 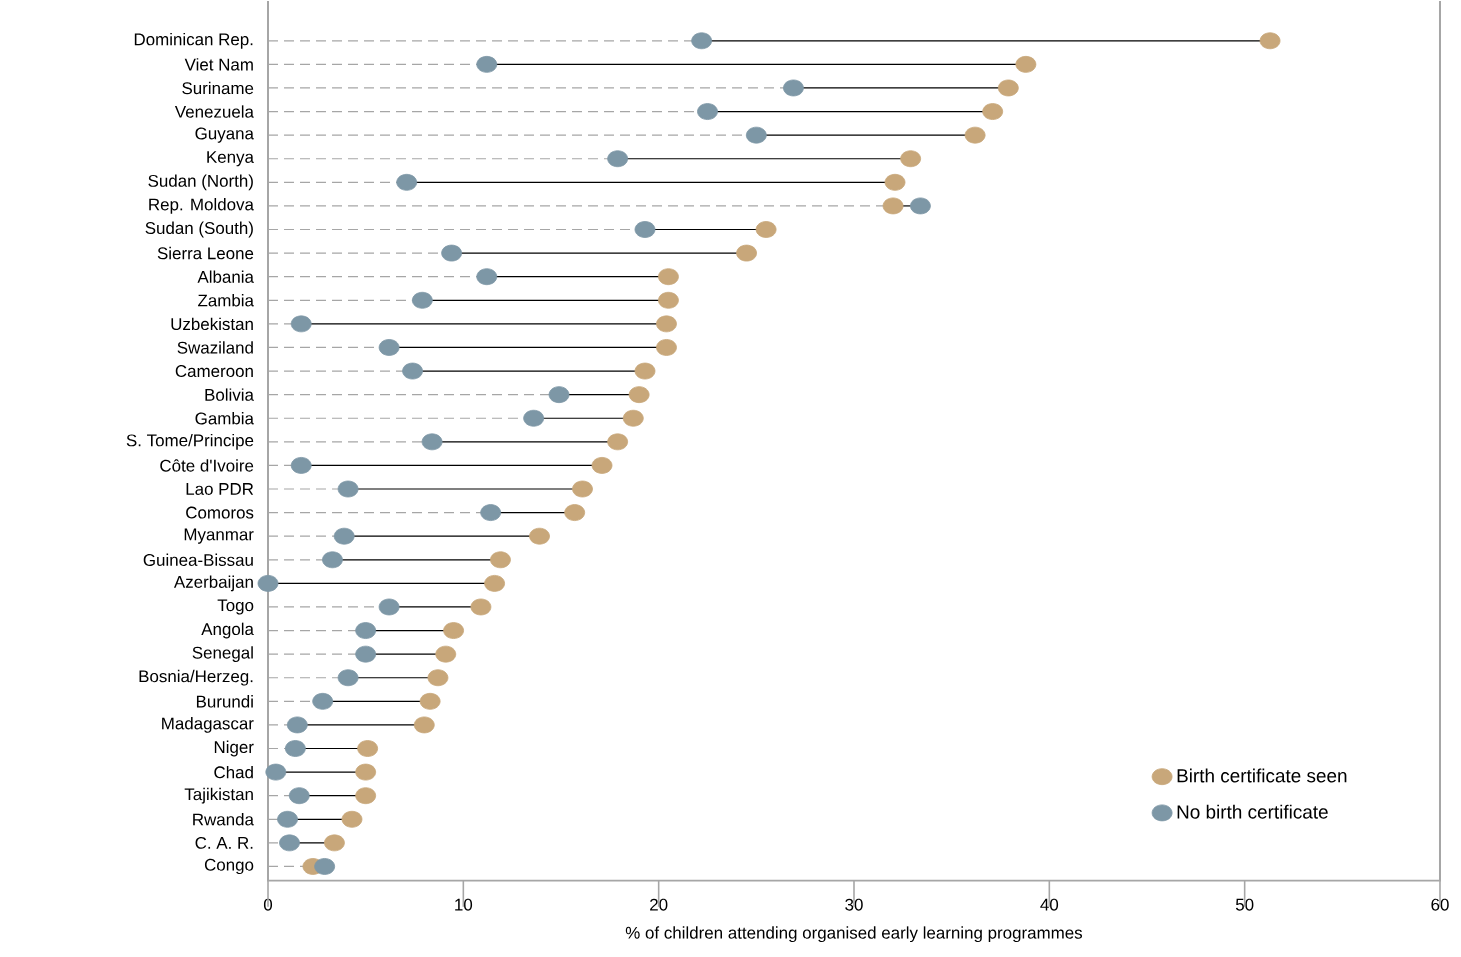 I want to click on y-tick-label: Madagascar, so click(x=208, y=725).